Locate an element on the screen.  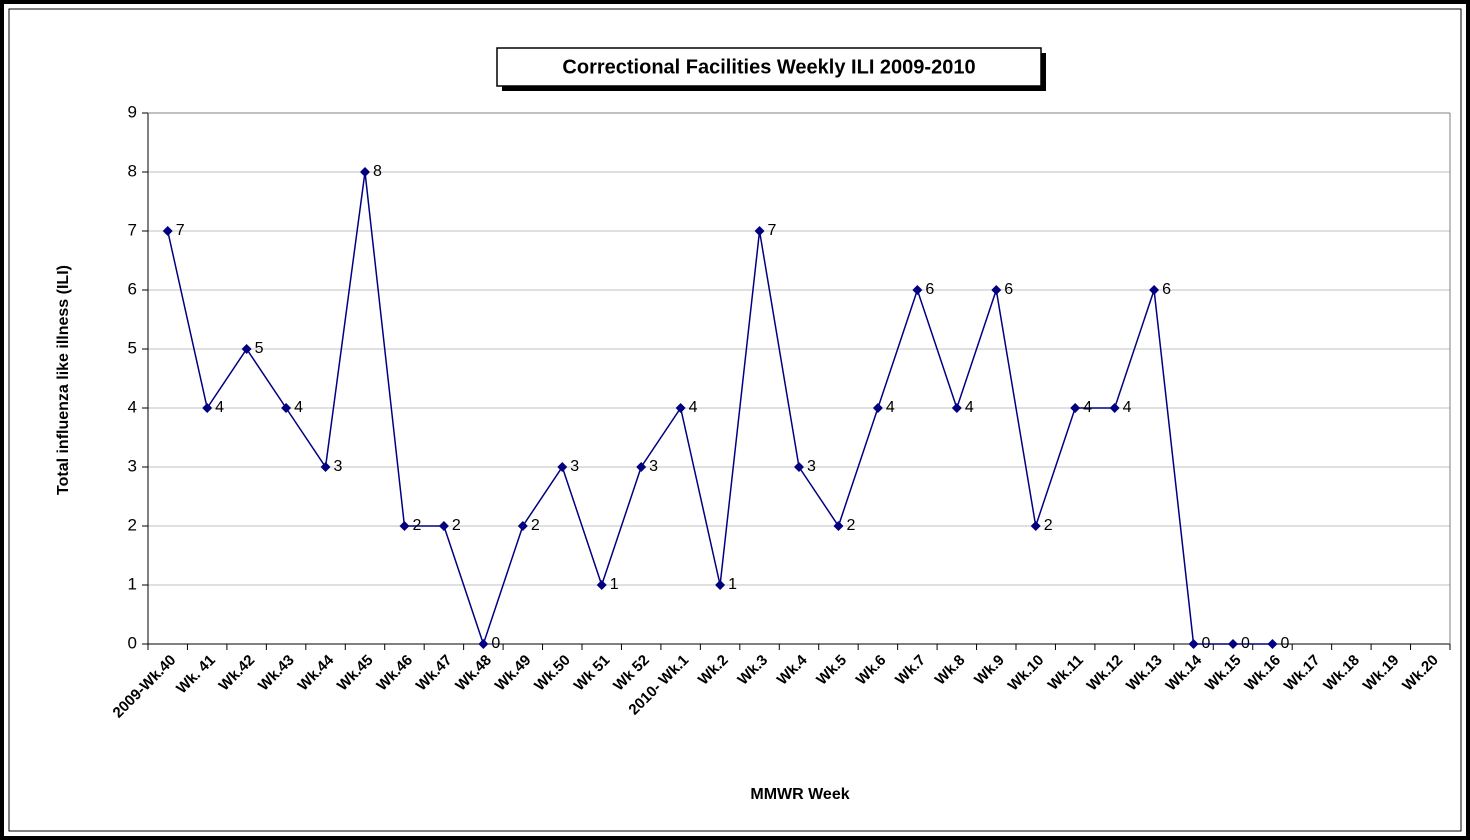
y-tick-label: 7 is located at coordinates (132, 229).